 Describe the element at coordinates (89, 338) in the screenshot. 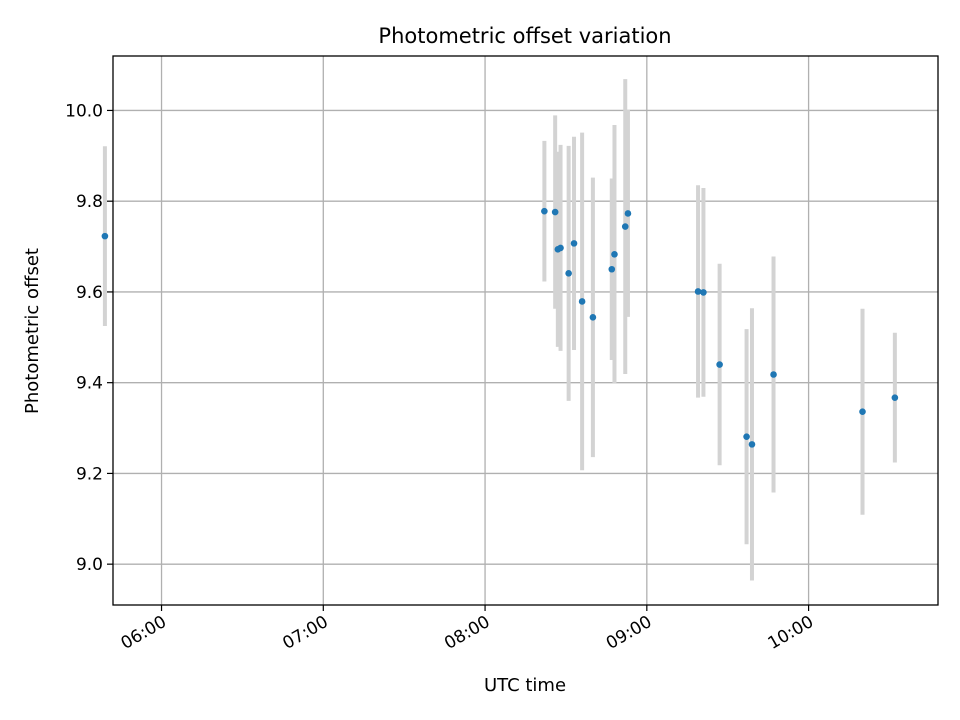

I see `y-axis-ticks: 9.0 9.2 9.4 9.6 9.8 10.0` at that location.